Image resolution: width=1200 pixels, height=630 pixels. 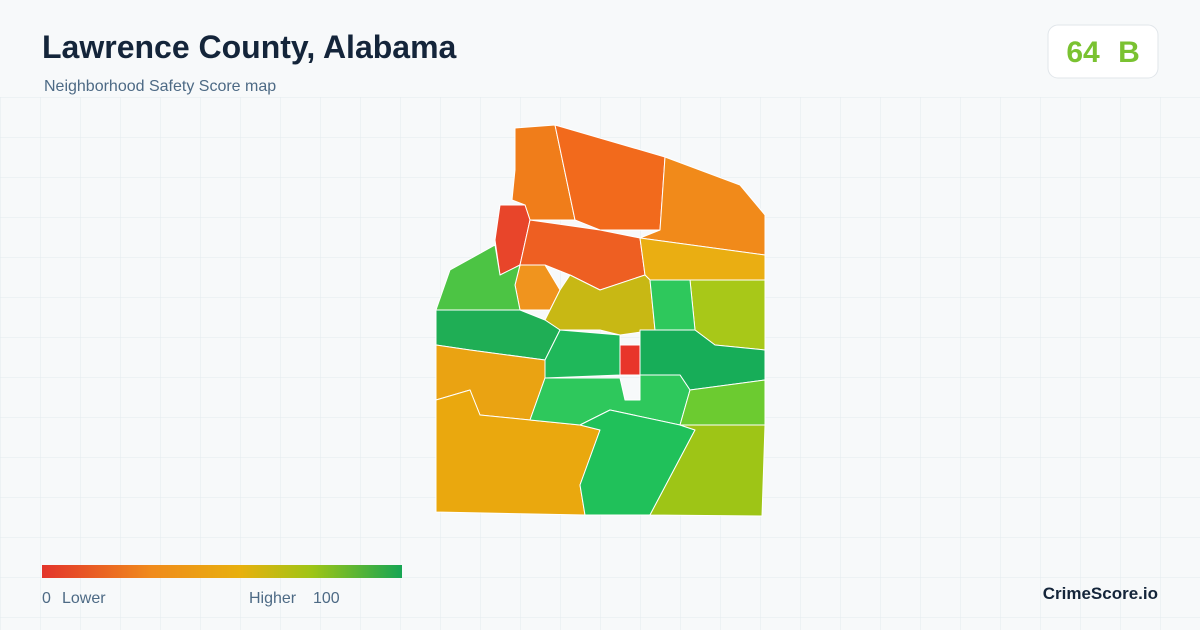 What do you see at coordinates (222, 571) in the screenshot?
I see `legend-scale` at bounding box center [222, 571].